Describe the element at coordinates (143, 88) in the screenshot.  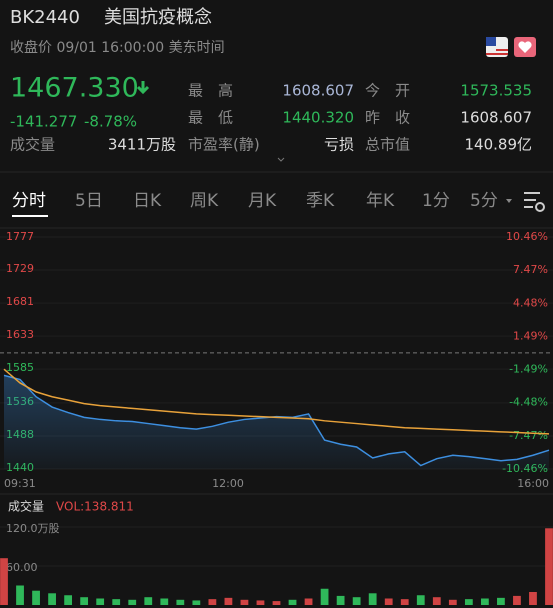
I see `down-arrow` at that location.